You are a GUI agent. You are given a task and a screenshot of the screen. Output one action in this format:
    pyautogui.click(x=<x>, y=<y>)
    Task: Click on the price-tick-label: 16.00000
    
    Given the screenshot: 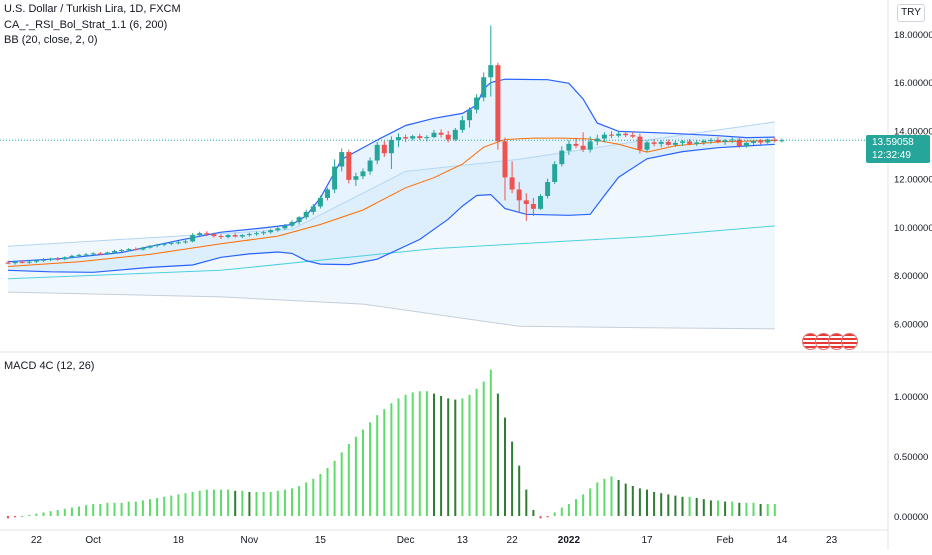 What is the action you would take?
    pyautogui.click(x=913, y=83)
    